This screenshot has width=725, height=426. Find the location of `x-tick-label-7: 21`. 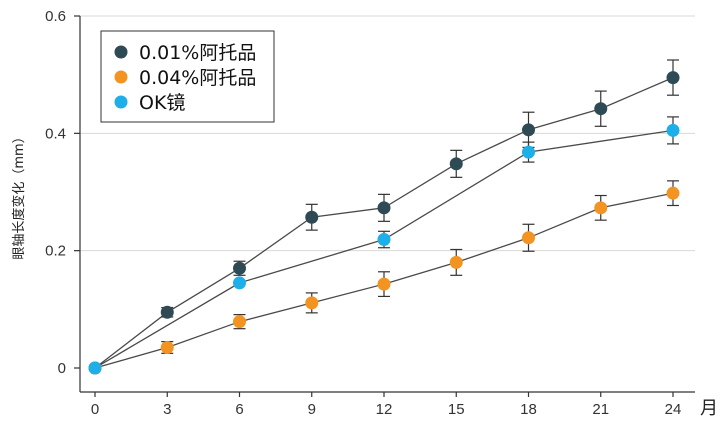

x-tick-label-7: 21 is located at coordinates (600, 409).